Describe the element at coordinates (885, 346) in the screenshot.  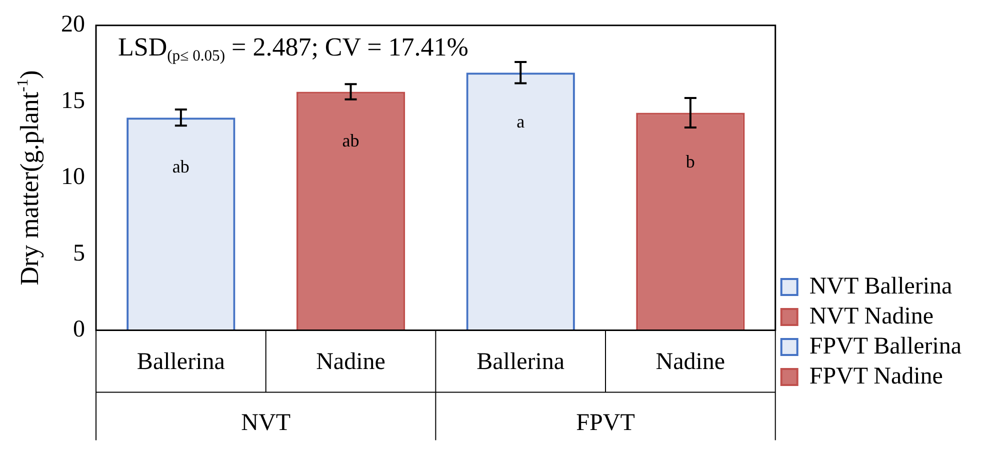
I see `legend-label: FPVT Ballerina` at that location.